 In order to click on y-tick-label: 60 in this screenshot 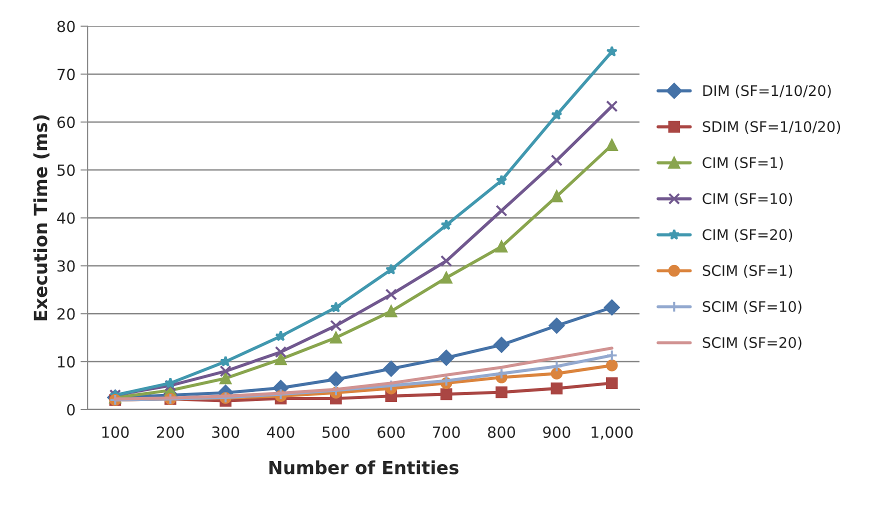, I will do `click(66, 122)`.